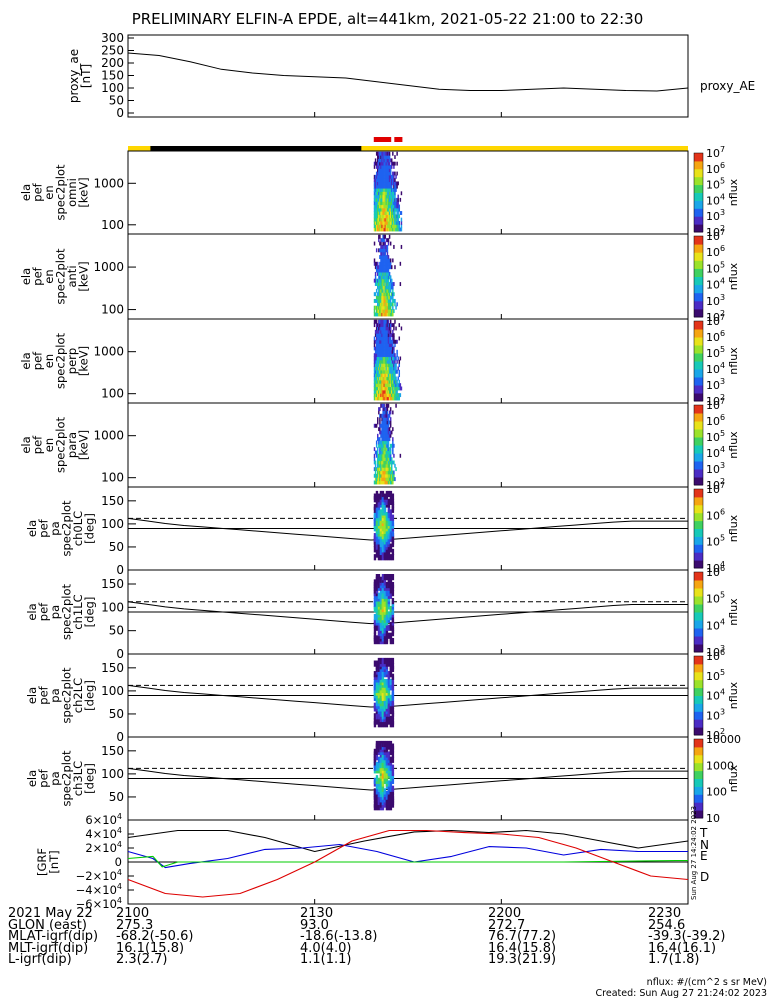 The height and width of the screenshot is (1000, 775). What do you see at coordinates (116, 714) in the screenshot?
I see `y-tick-label: 50` at bounding box center [116, 714].